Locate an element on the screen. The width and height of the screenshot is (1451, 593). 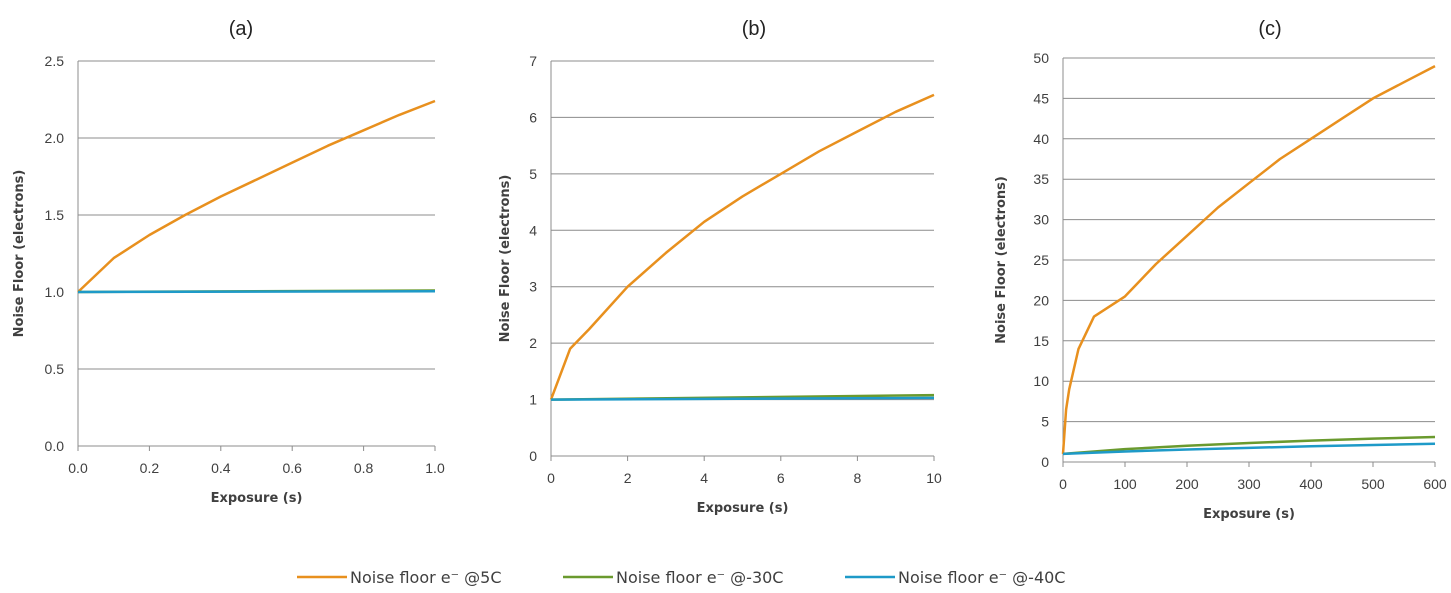
x-tick-label: 10 is located at coordinates (934, 478).